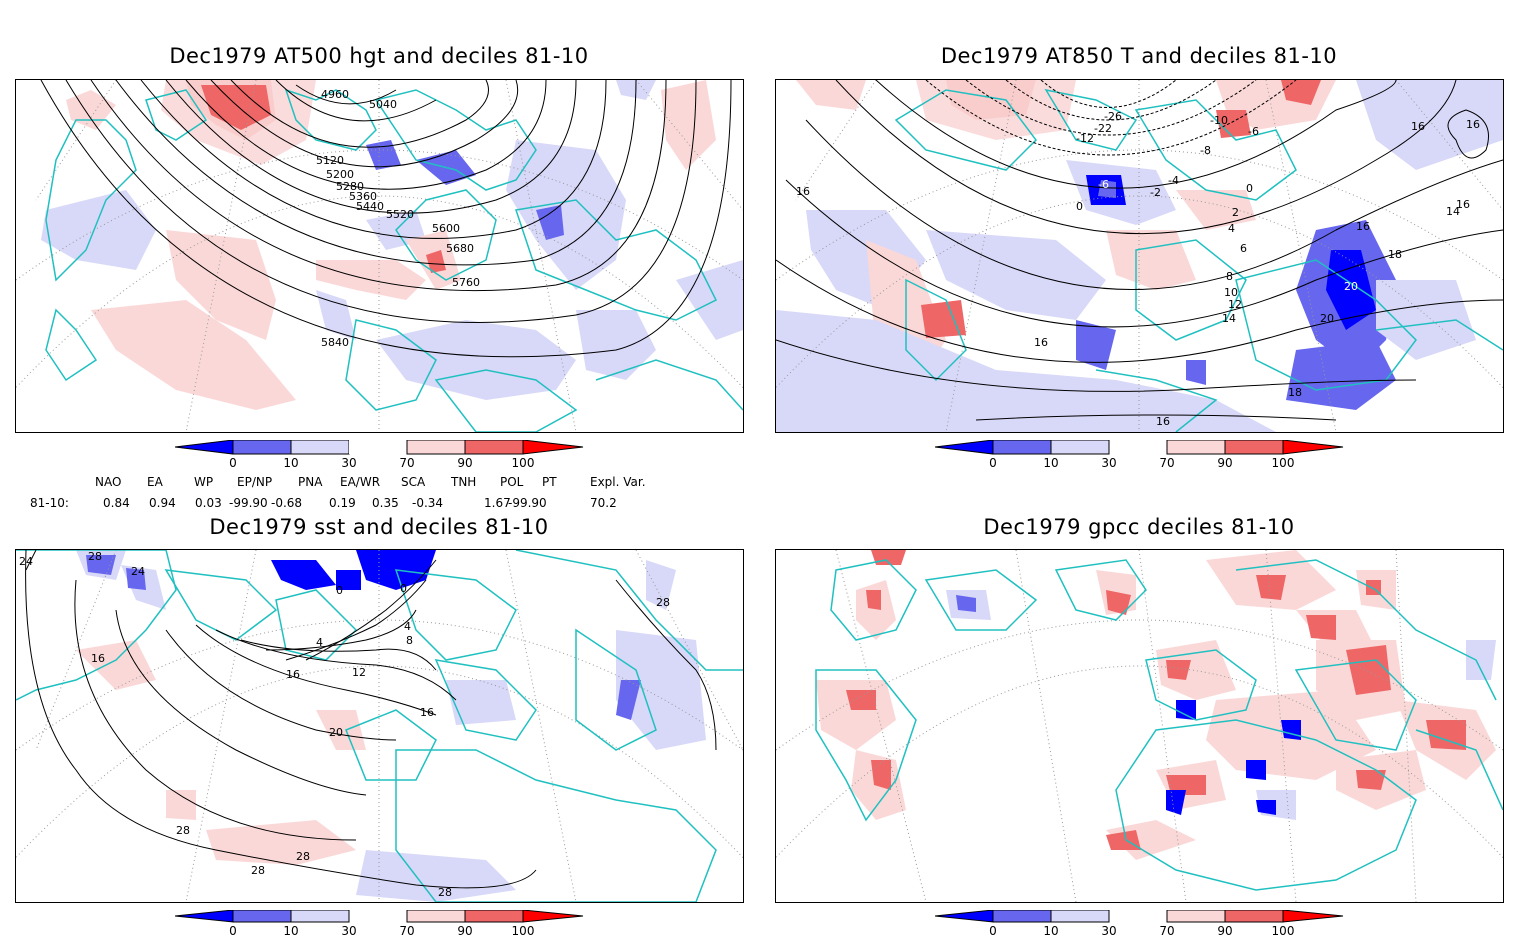 This screenshot has height=940, width=1520. I want to click on index-value: 1.67, so click(497, 503).